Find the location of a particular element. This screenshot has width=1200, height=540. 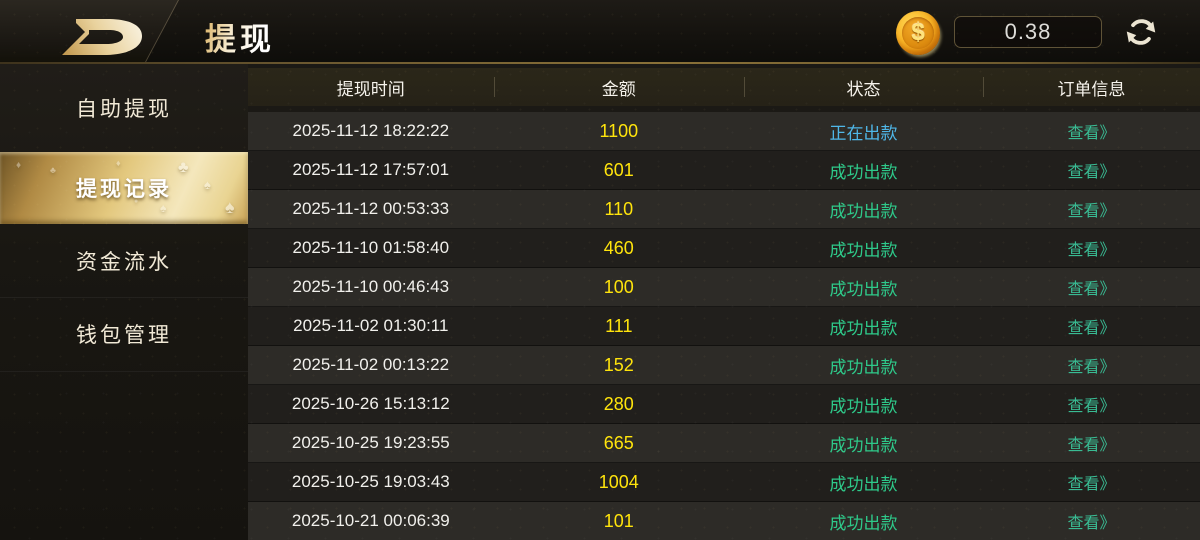

app-logo-icon is located at coordinates (102, 37).